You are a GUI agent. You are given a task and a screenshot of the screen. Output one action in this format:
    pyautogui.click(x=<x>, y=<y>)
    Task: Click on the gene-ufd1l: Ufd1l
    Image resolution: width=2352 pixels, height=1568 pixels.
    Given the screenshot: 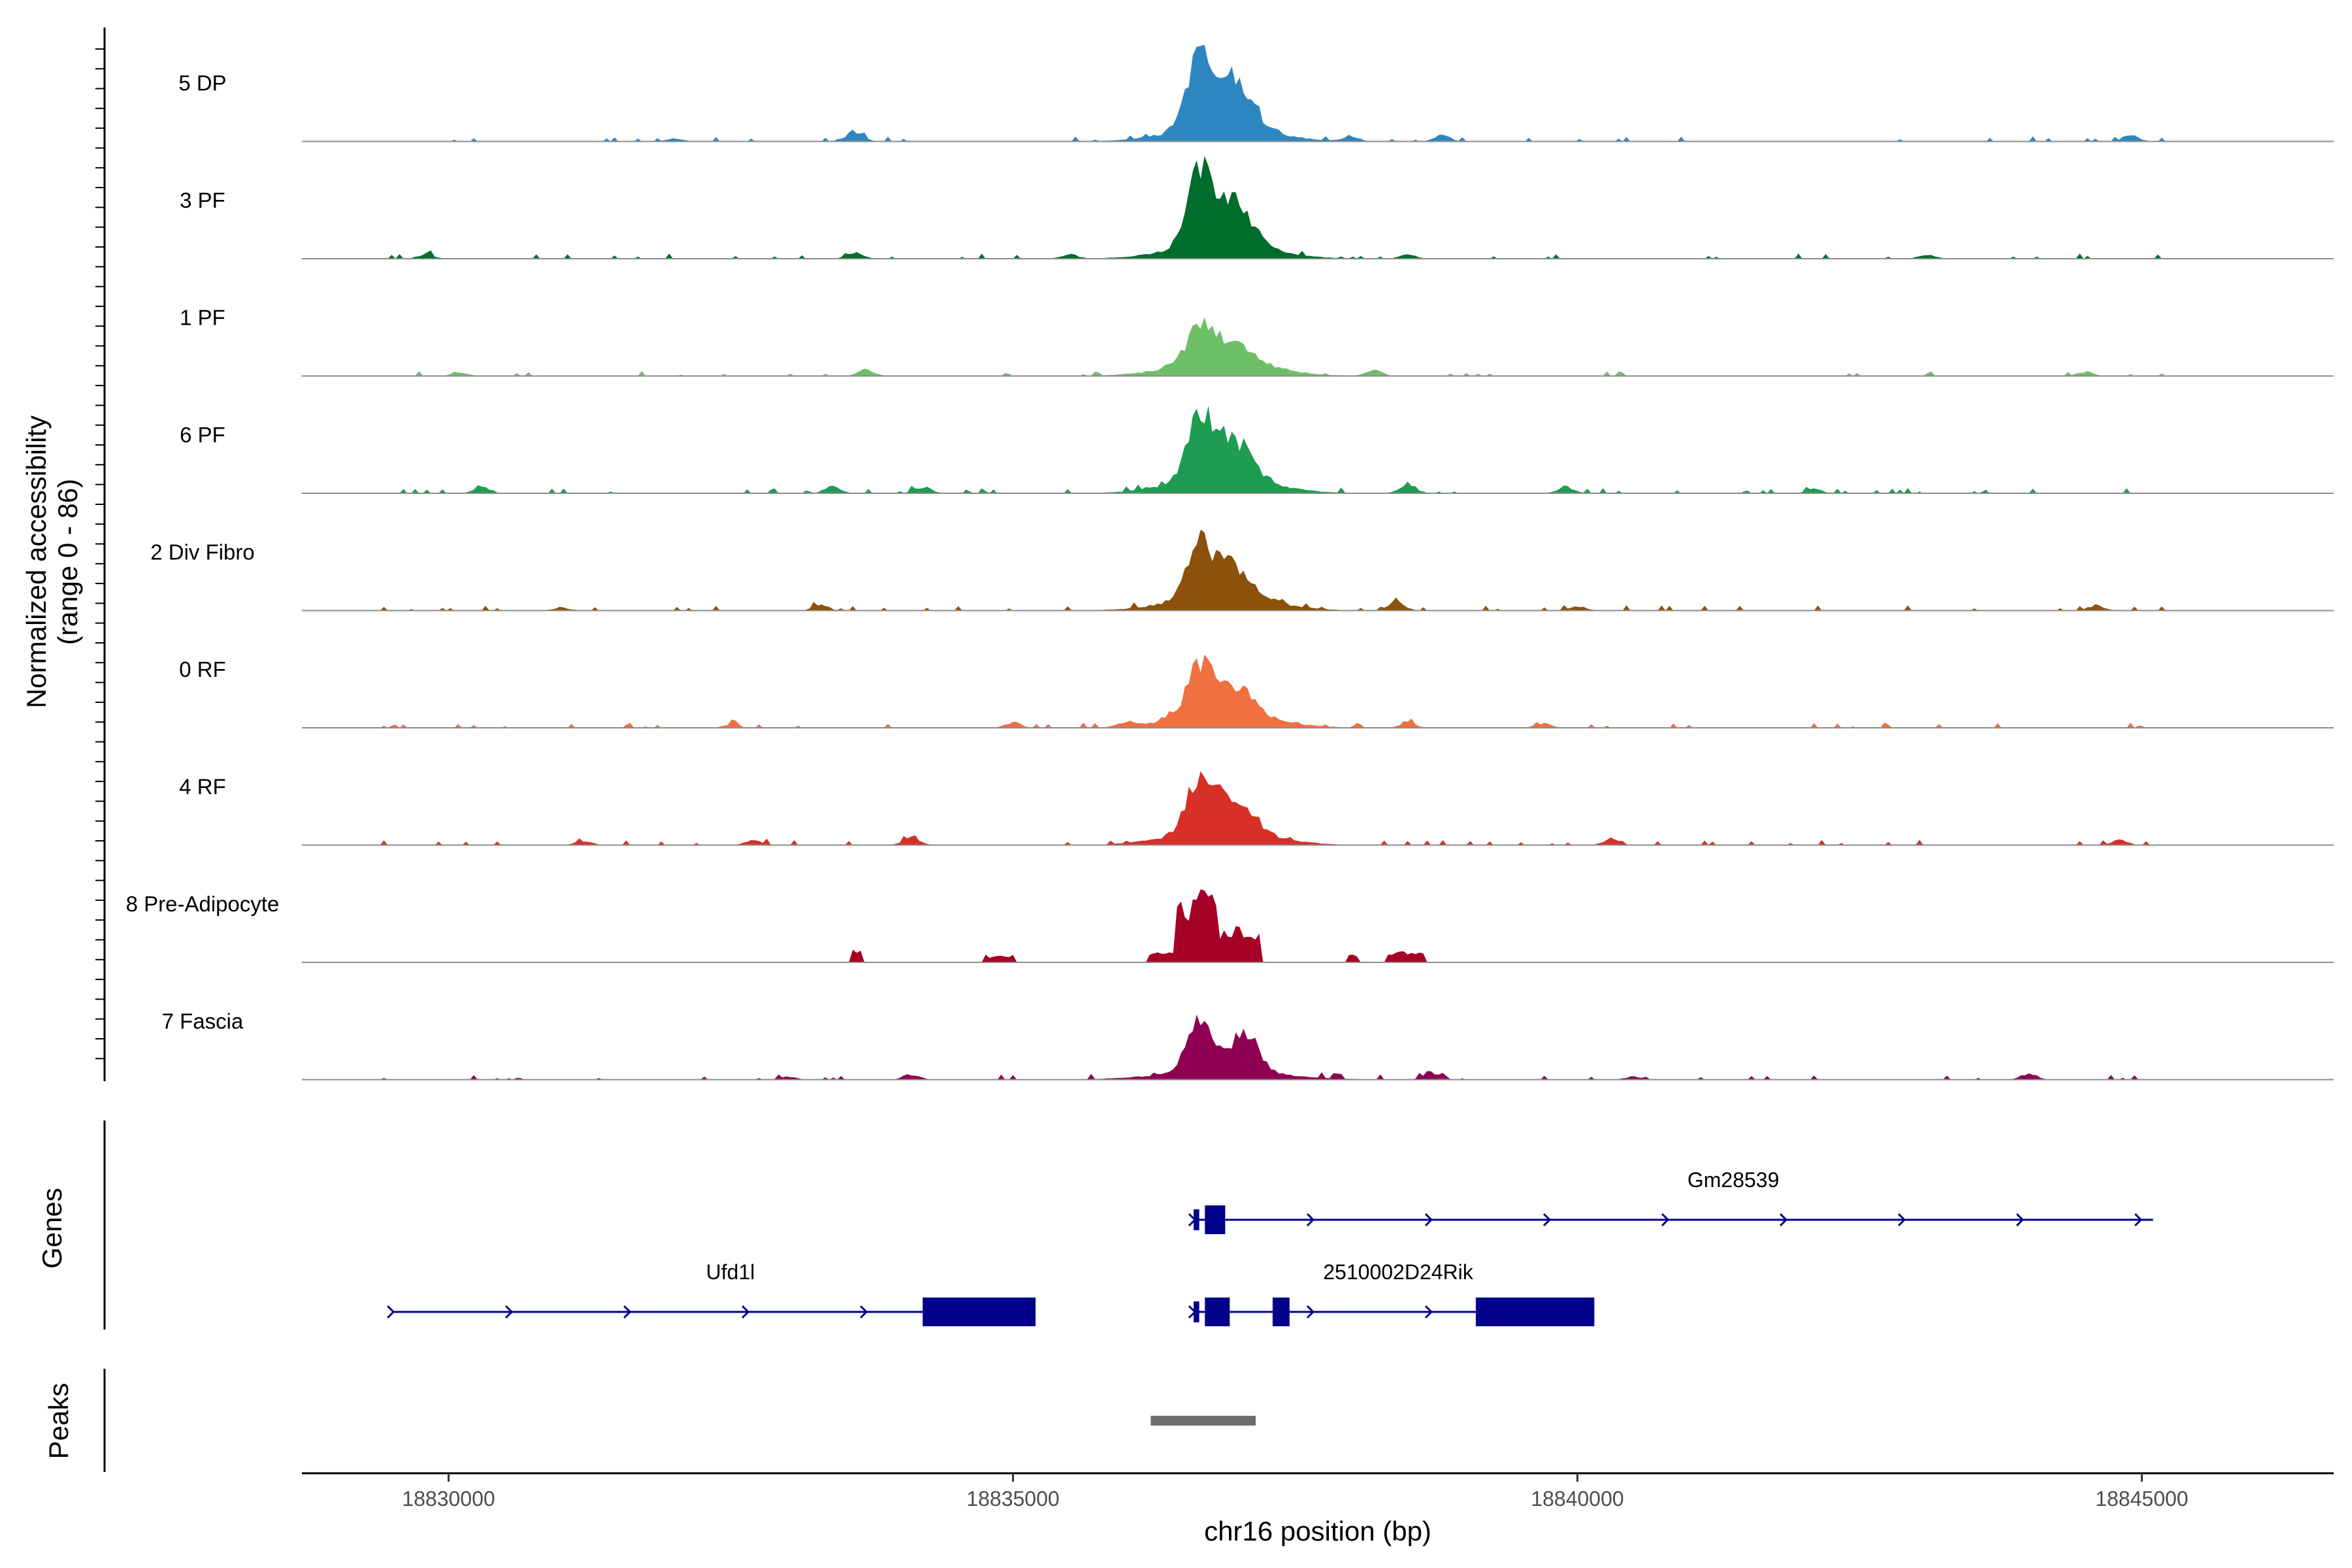 What is the action you would take?
    pyautogui.click(x=711, y=1293)
    